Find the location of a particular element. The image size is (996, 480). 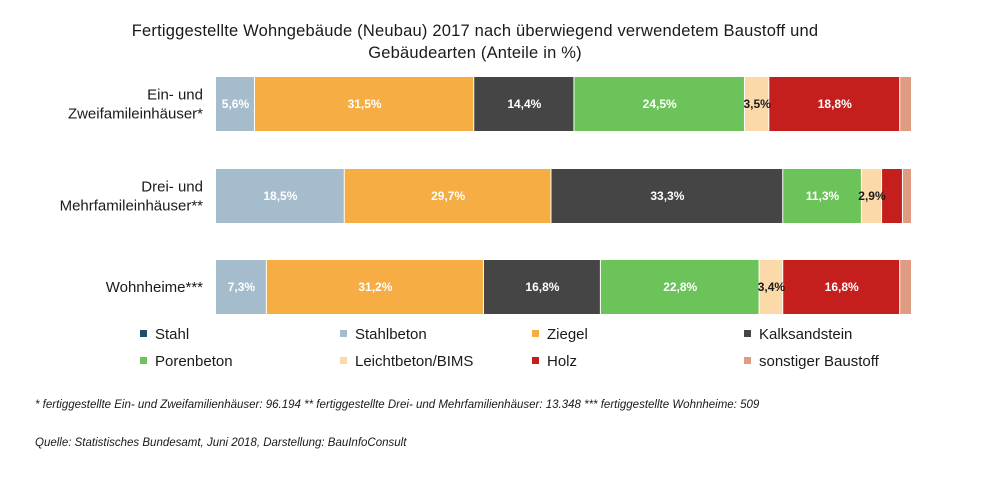

legend-item: Leichtbeton/BIMS is located at coordinates (406, 362).